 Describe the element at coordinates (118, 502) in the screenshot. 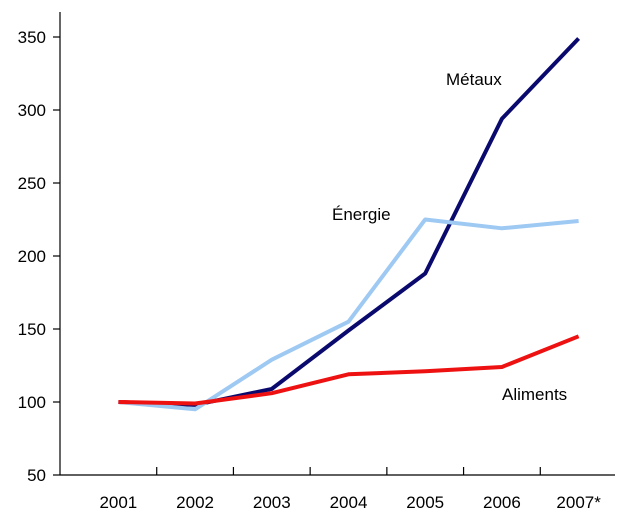

I see `x-tick-label: 2001` at that location.